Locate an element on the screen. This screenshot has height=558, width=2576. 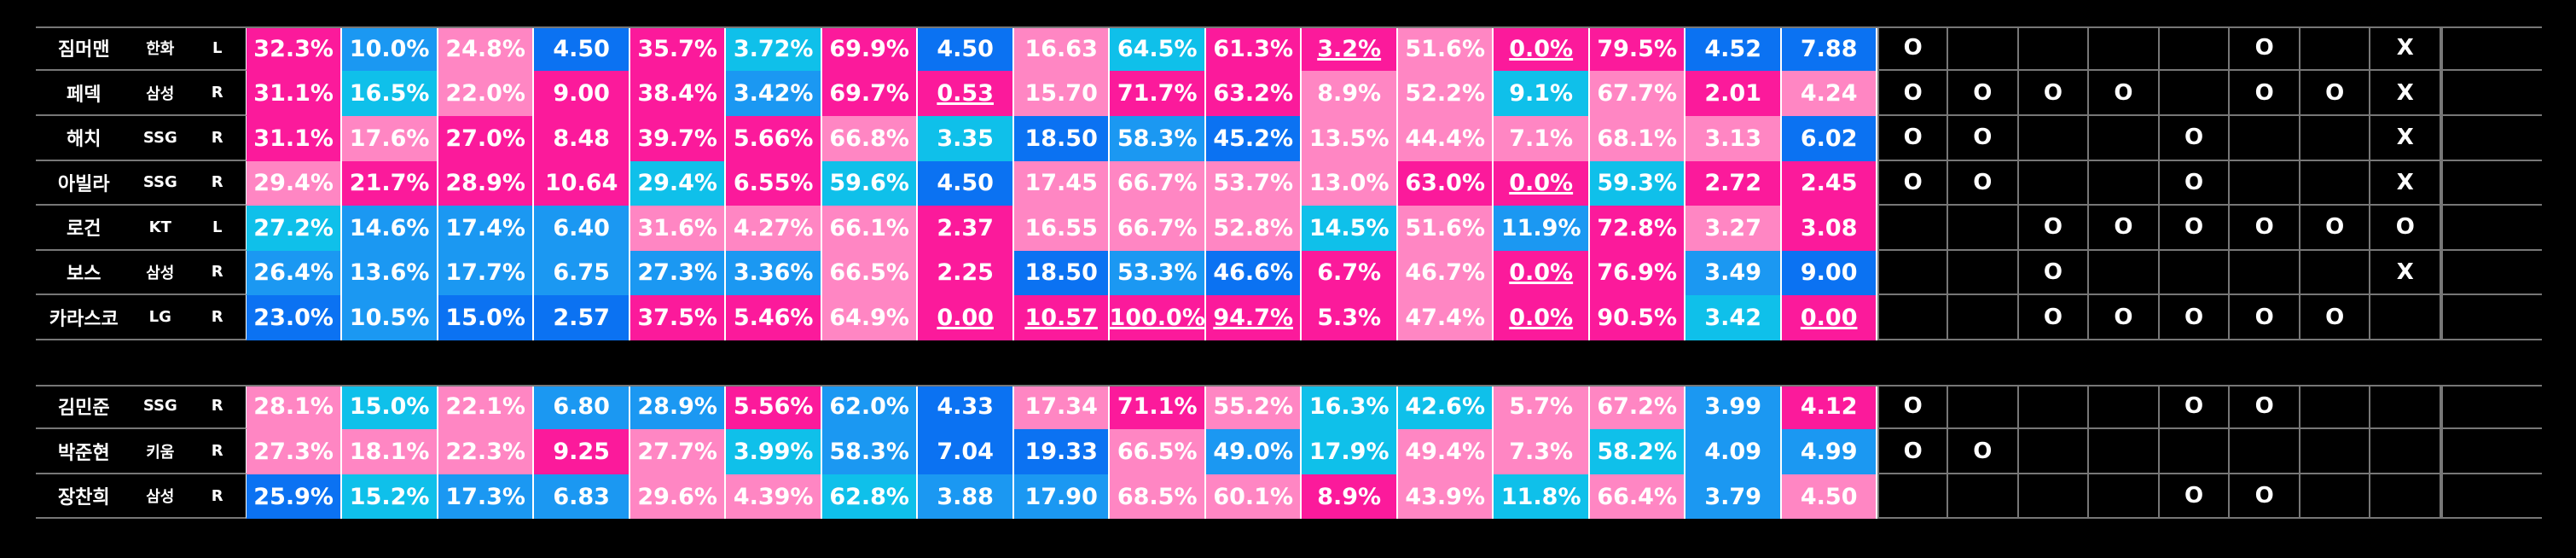
player-name: 해치 is located at coordinates (84, 138).